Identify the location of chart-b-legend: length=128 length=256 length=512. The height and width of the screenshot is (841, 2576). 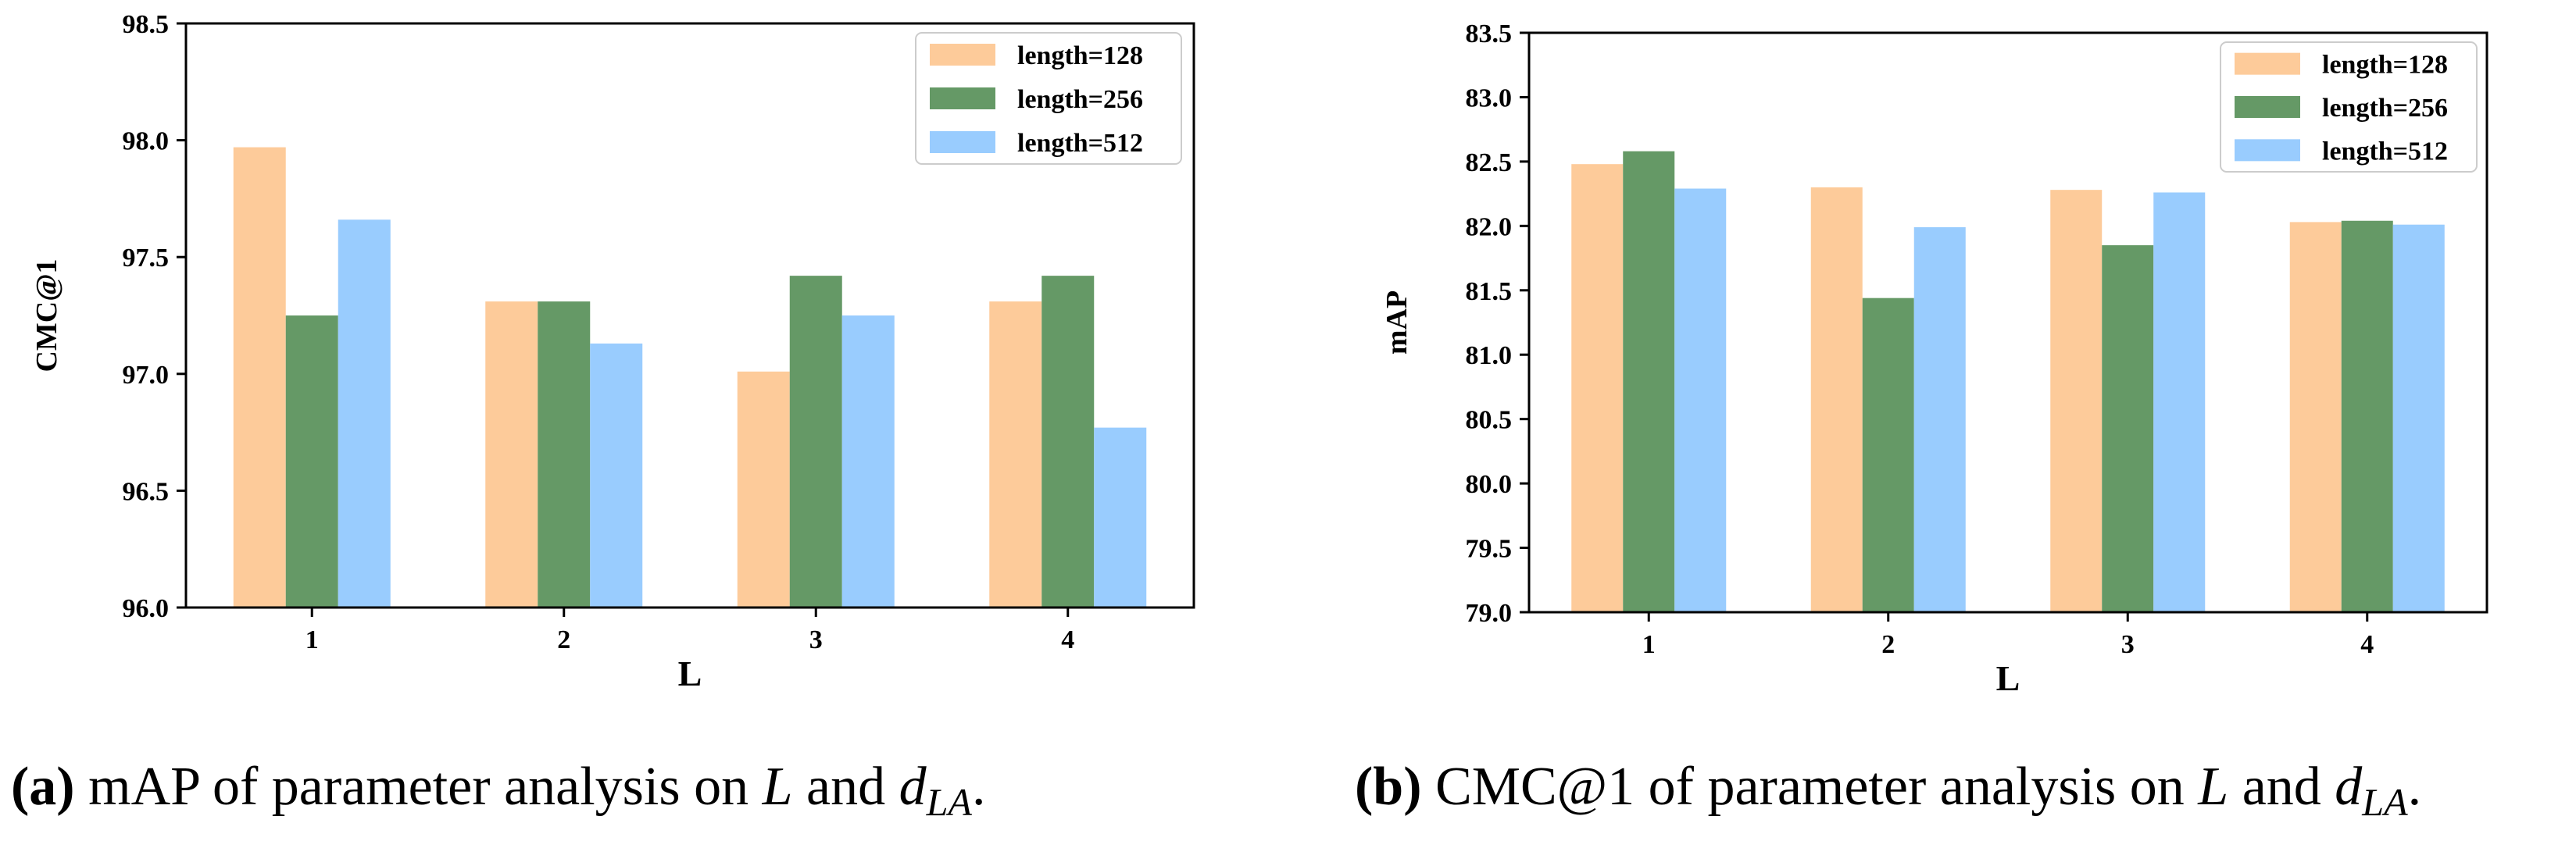
(2349, 107).